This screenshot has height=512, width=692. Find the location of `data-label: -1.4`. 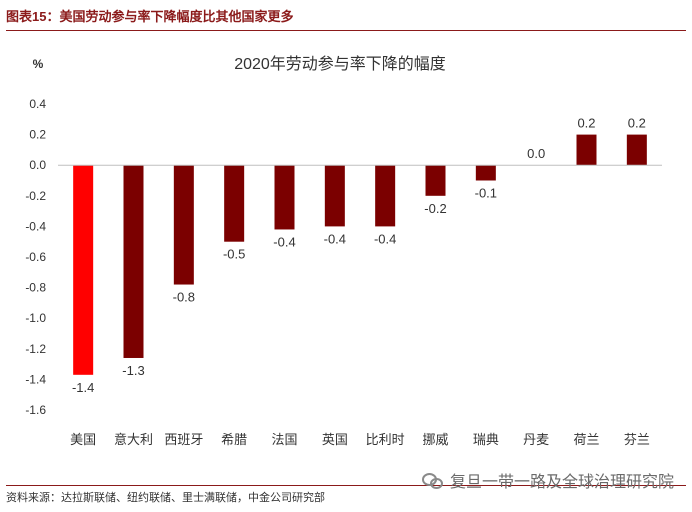

data-label: -1.4 is located at coordinates (83, 387).